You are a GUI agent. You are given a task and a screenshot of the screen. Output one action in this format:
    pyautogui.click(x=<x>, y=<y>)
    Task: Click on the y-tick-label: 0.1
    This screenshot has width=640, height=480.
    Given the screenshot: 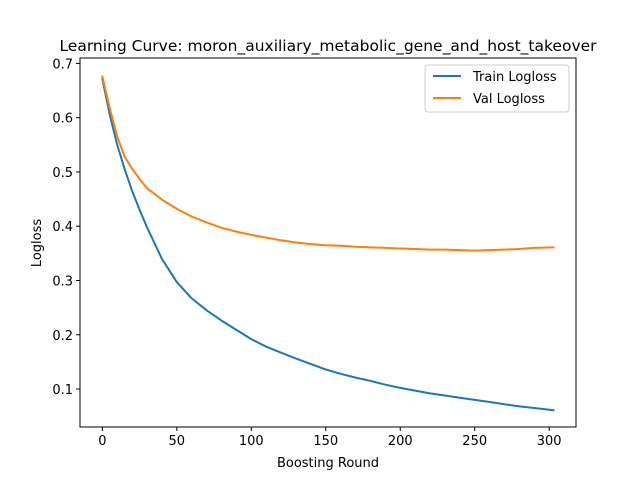 What is the action you would take?
    pyautogui.click(x=62, y=390)
    